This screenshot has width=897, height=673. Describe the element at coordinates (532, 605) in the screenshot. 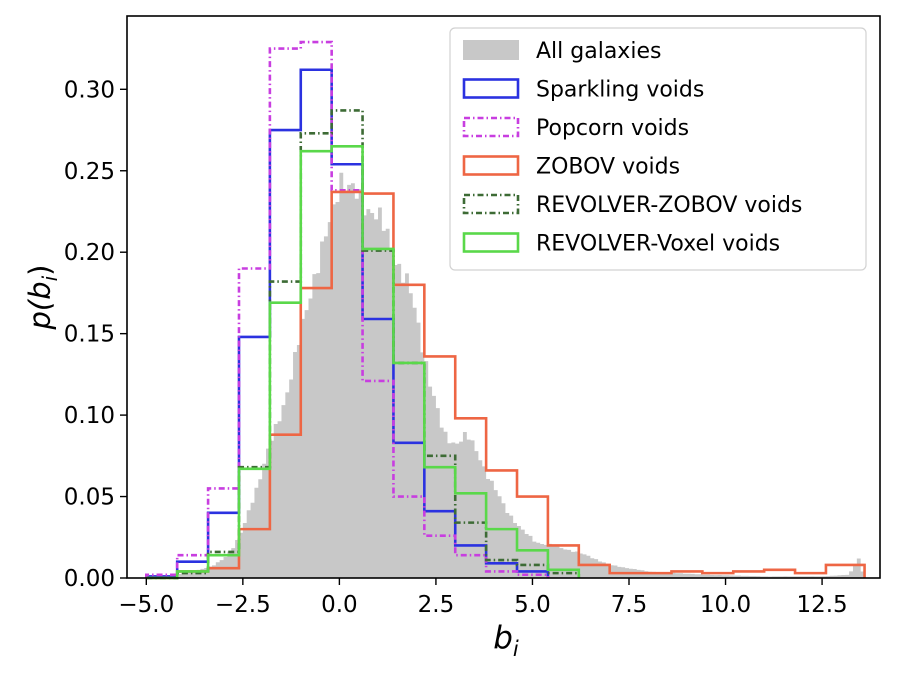

I see `x-tick-label: 5.0` at that location.